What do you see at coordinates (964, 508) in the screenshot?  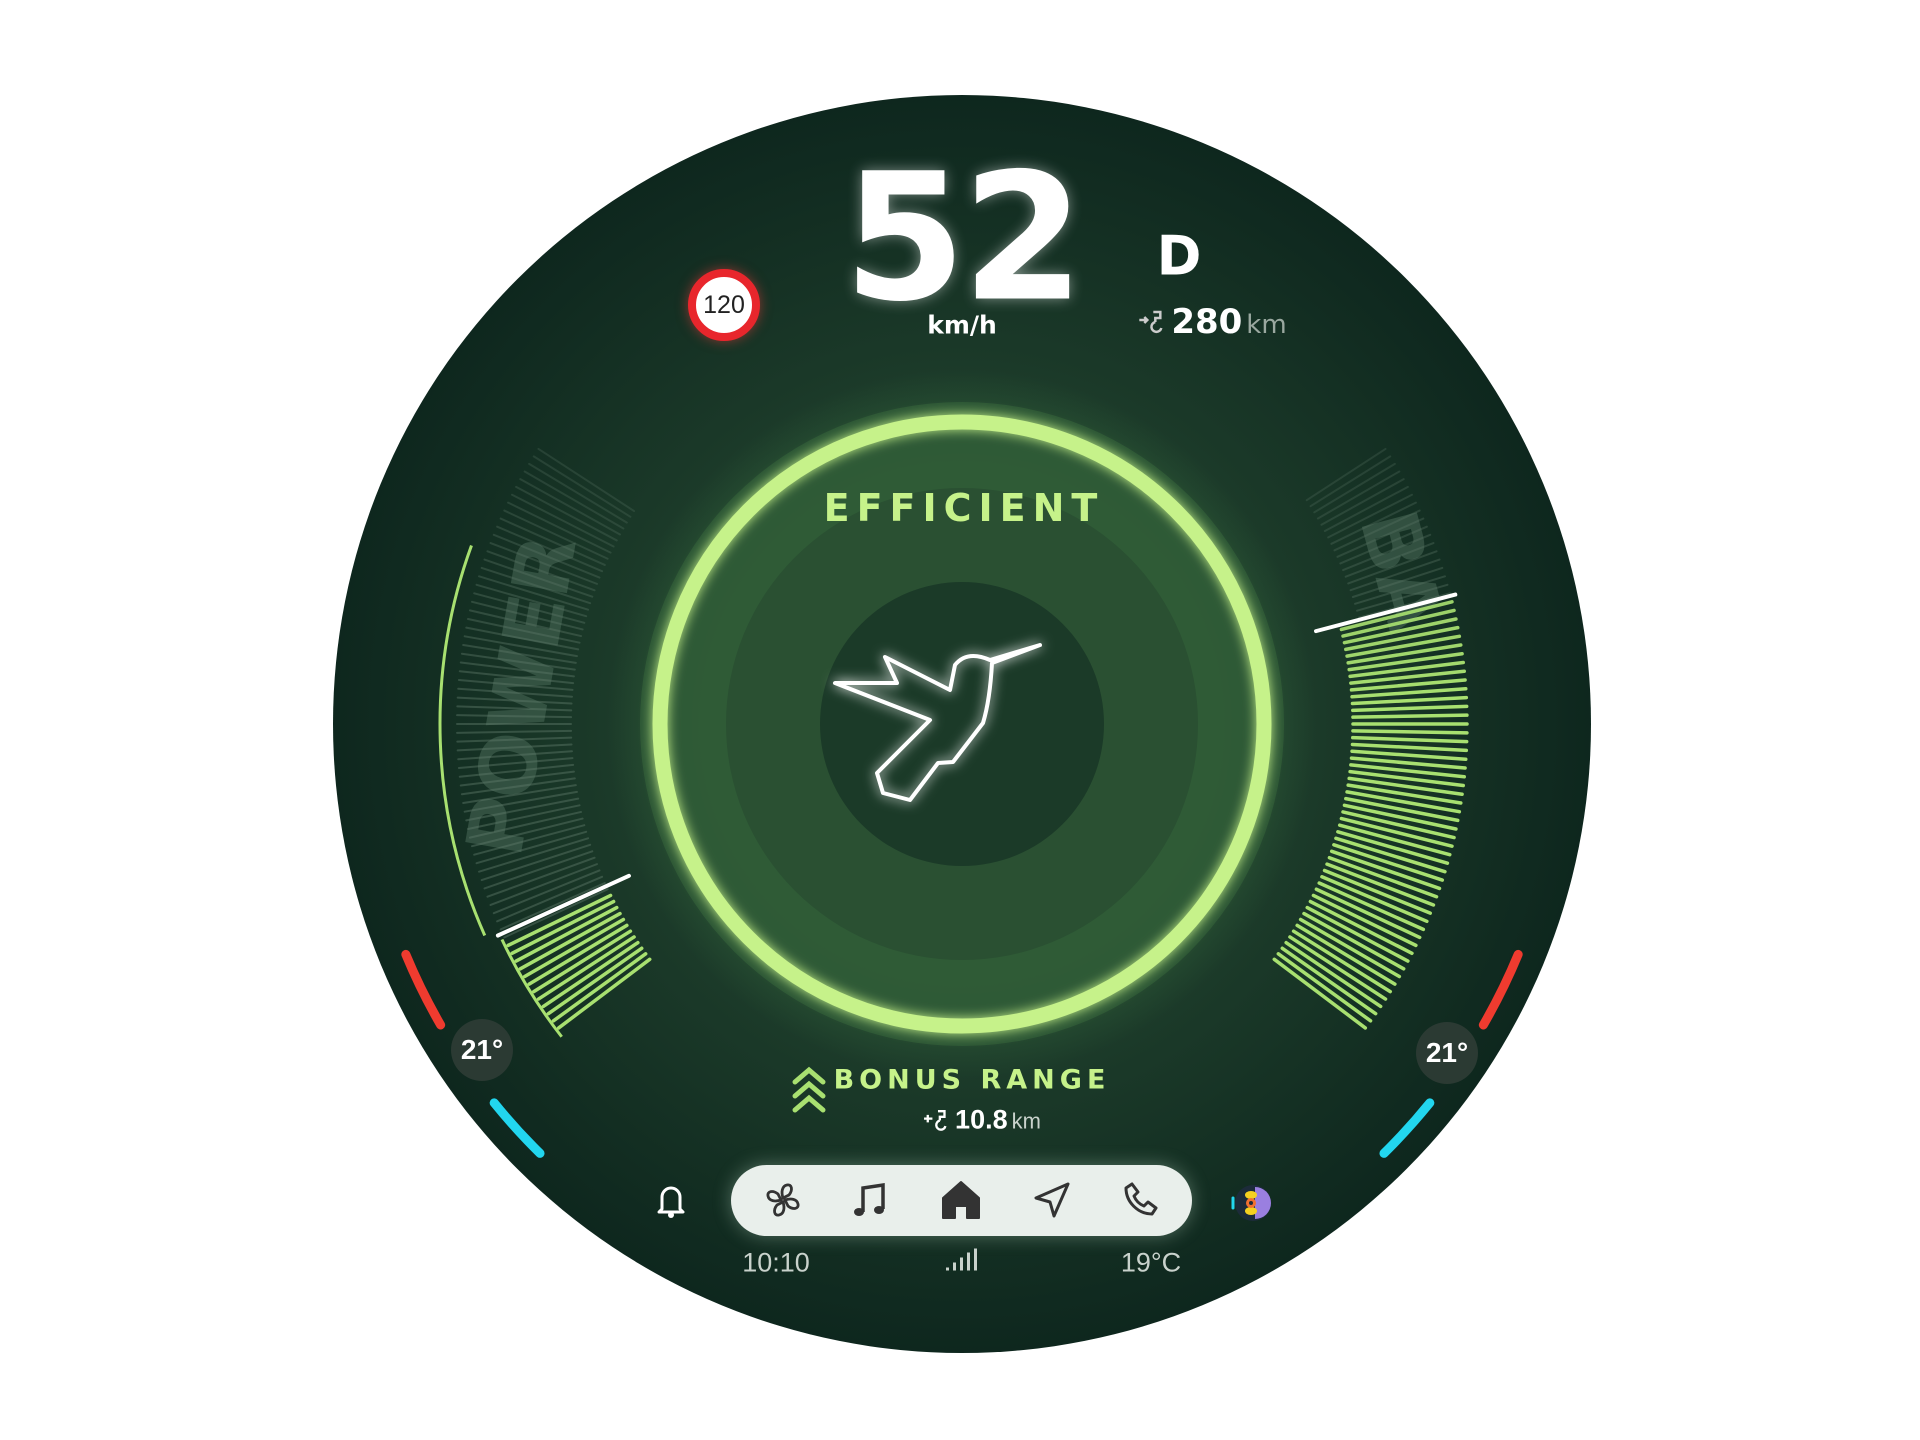 I see `drive-mode-label: EFFICIENT` at bounding box center [964, 508].